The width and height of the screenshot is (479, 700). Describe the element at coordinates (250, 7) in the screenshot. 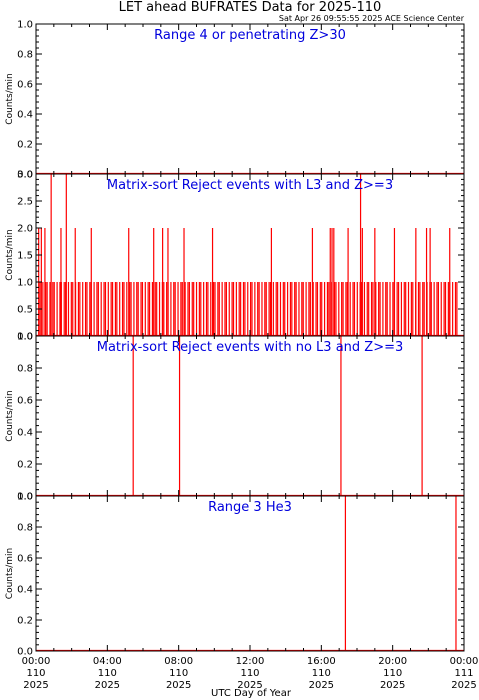

I see `chart-title: LET ahead BUFRATES Data for 2025-110` at that location.